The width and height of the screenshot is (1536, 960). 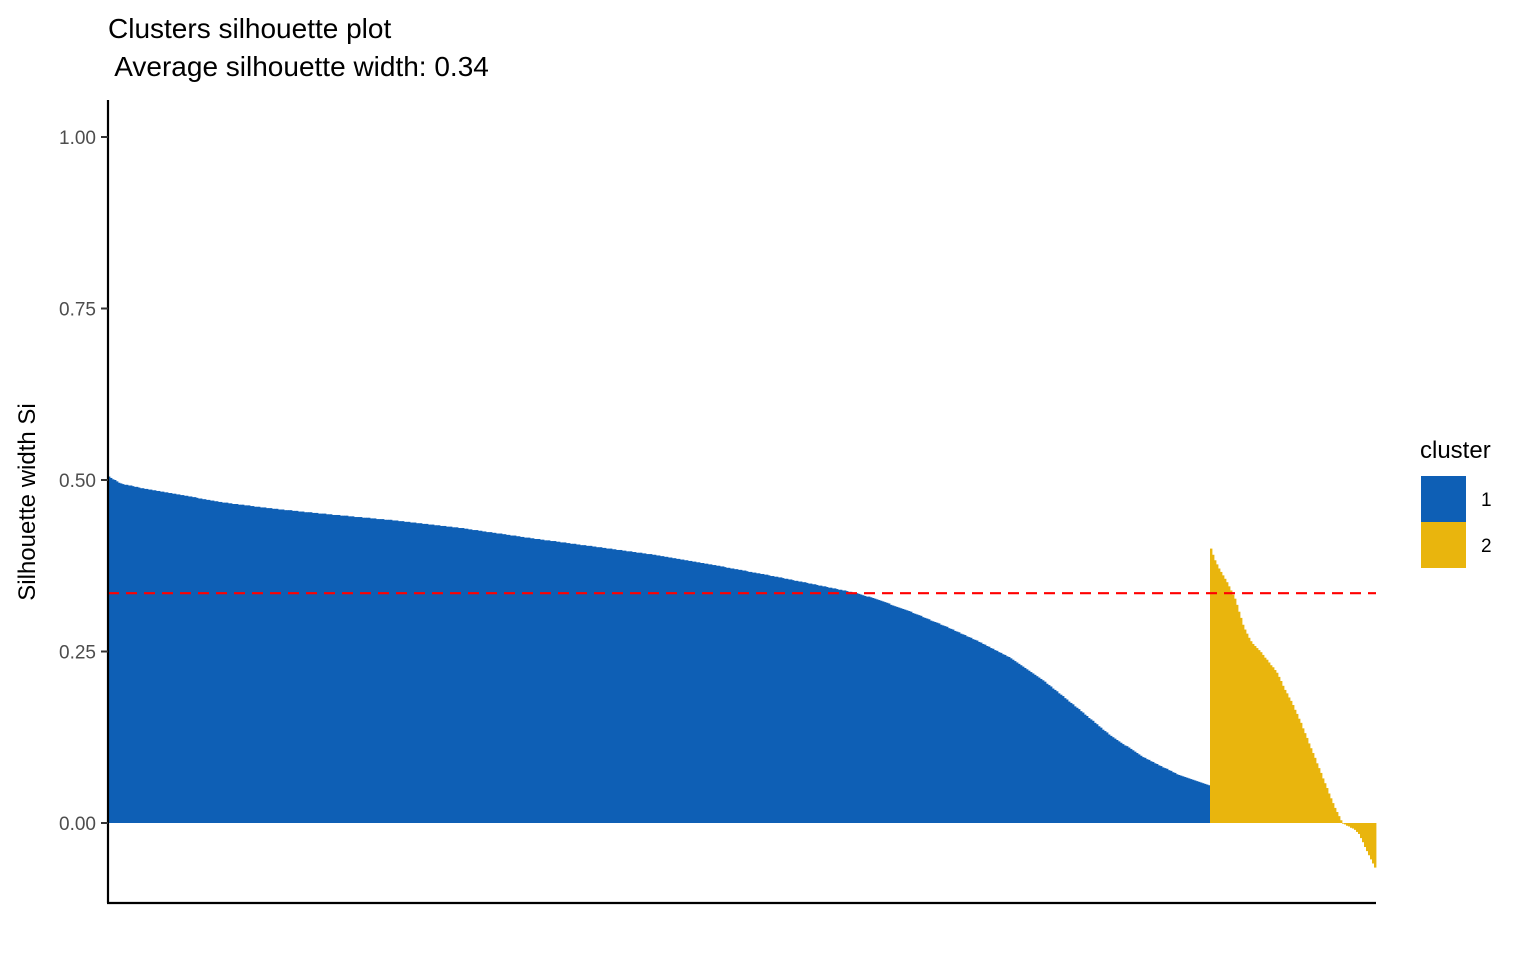 What do you see at coordinates (1486, 546) in the screenshot?
I see `legend-label-cluster-2: 2` at bounding box center [1486, 546].